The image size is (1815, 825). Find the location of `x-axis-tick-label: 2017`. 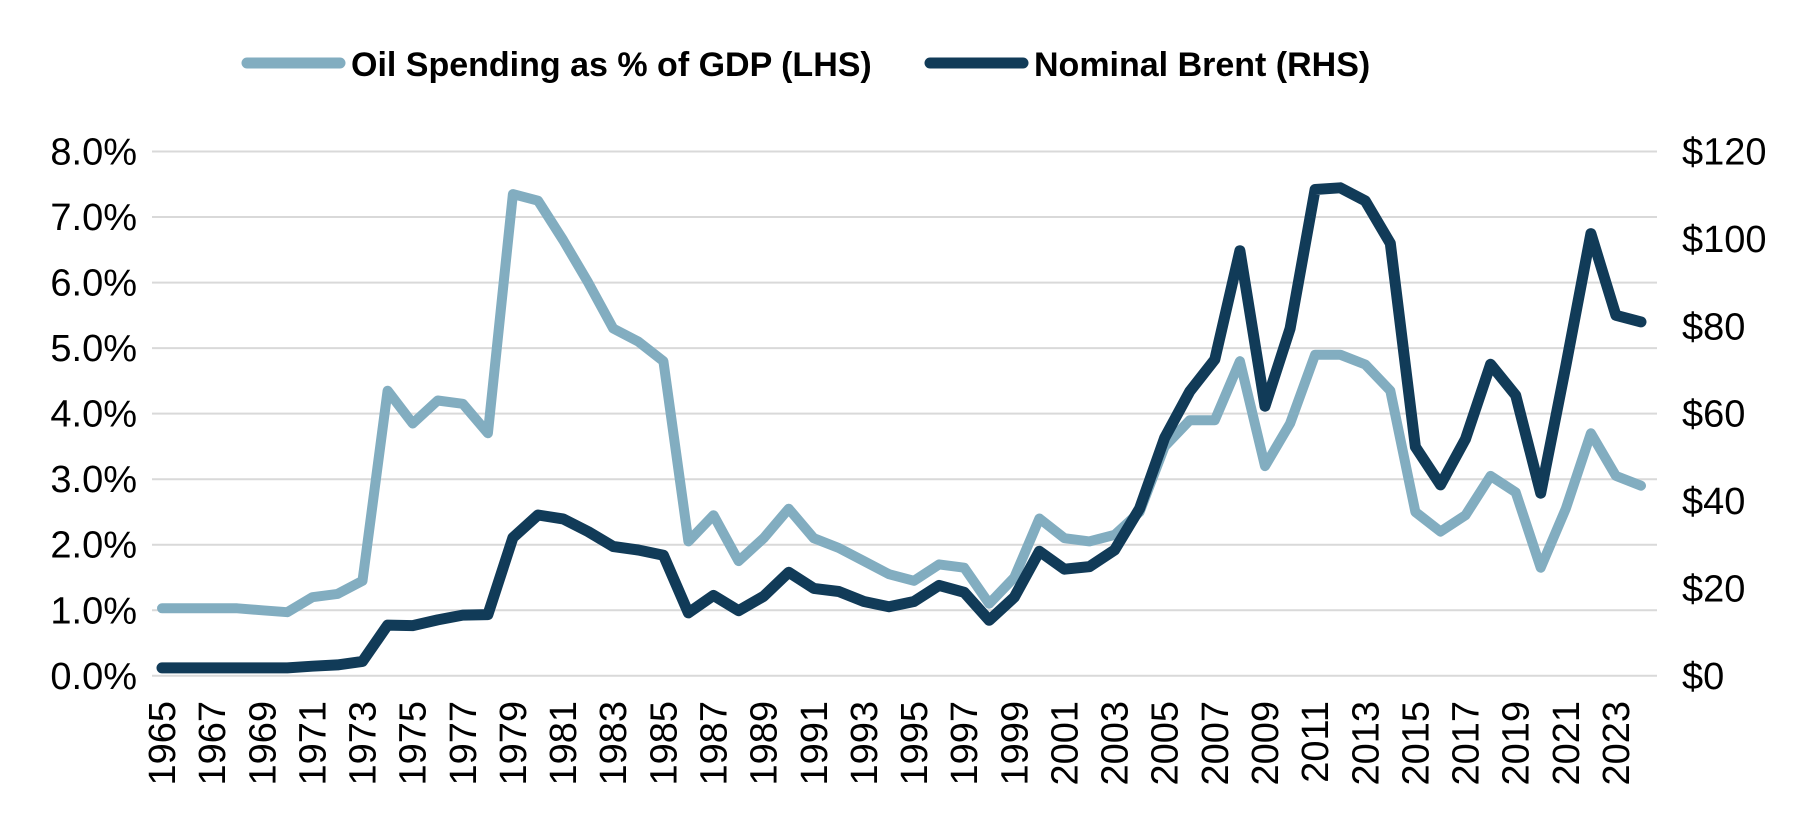

x-axis-tick-label: 2017 is located at coordinates (1467, 743).